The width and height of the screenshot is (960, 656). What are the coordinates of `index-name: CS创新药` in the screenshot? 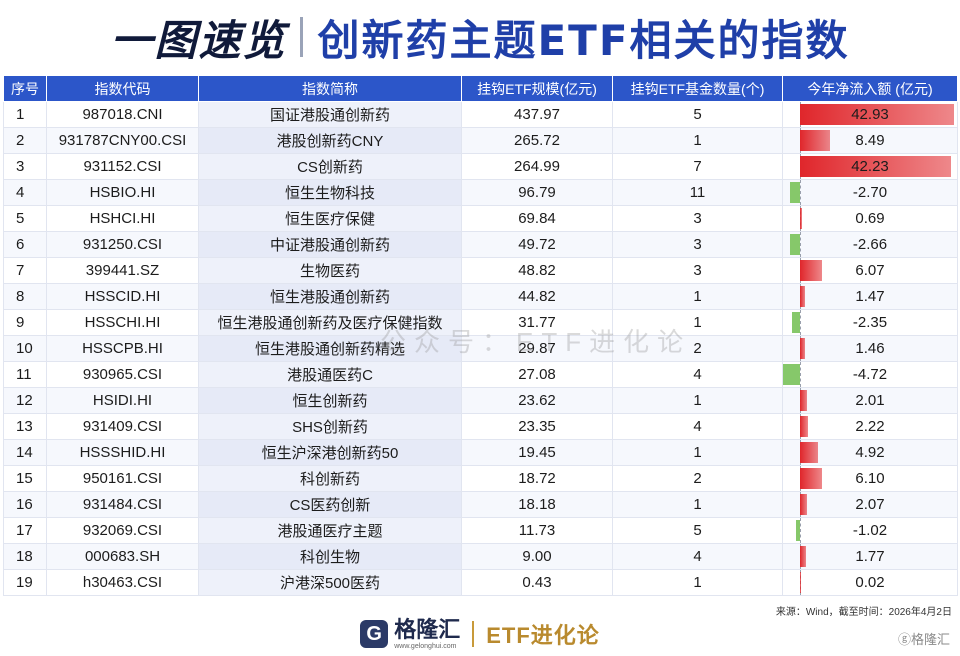 It's located at (330, 166).